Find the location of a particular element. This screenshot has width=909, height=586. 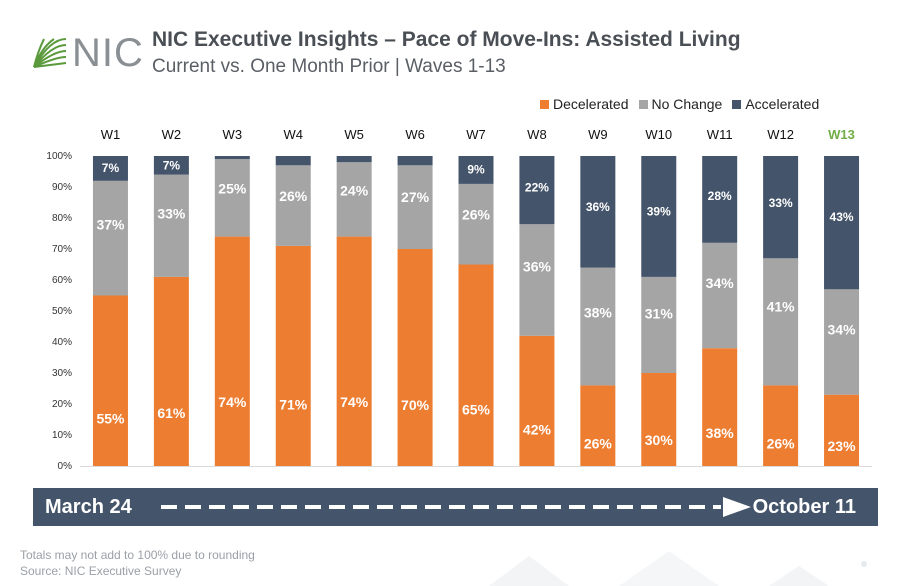

chart-legend: Decelerated No Change Accelerated is located at coordinates (684, 104).